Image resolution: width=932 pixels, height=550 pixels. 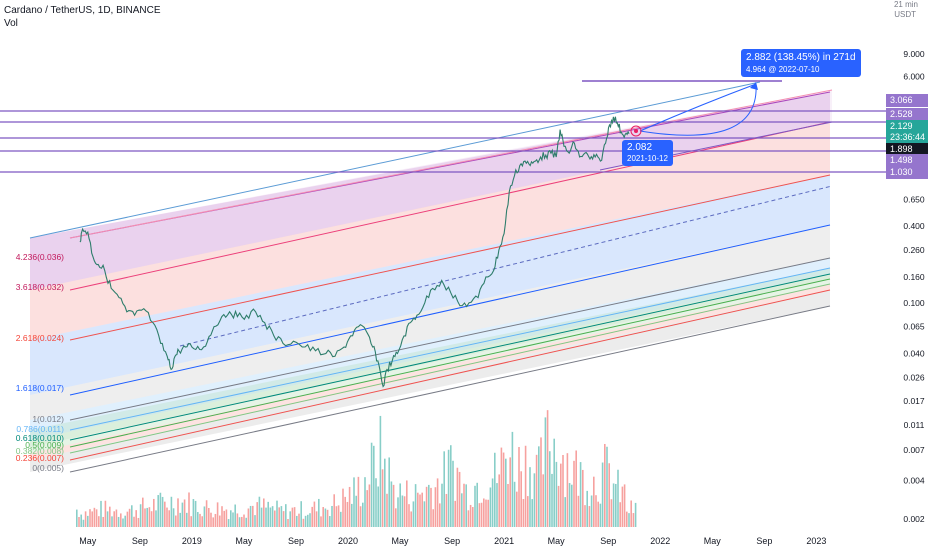 What do you see at coordinates (647, 153) in the screenshot?
I see `current-point-callout: 2.082 2021-10-12` at bounding box center [647, 153].